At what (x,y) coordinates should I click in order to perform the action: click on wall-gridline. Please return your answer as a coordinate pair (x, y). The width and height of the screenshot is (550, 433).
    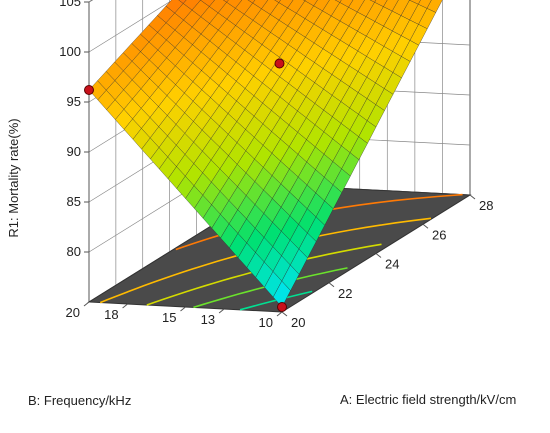
    Looking at the image, I should click on (131, 26).